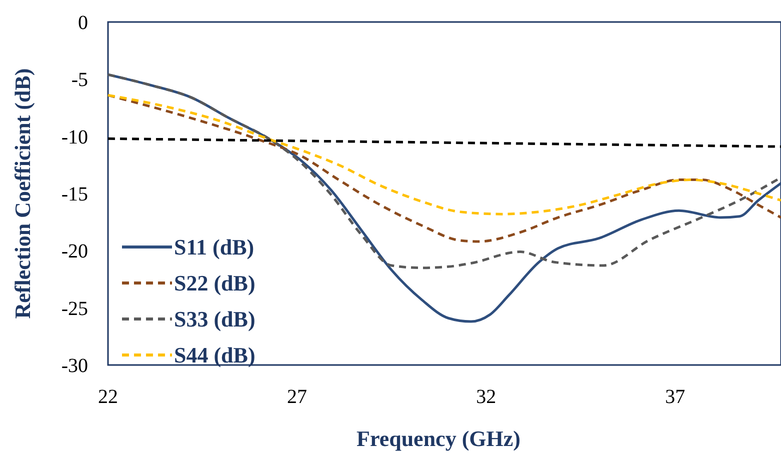  I want to click on y-tick-label: -5, so click(79, 80).